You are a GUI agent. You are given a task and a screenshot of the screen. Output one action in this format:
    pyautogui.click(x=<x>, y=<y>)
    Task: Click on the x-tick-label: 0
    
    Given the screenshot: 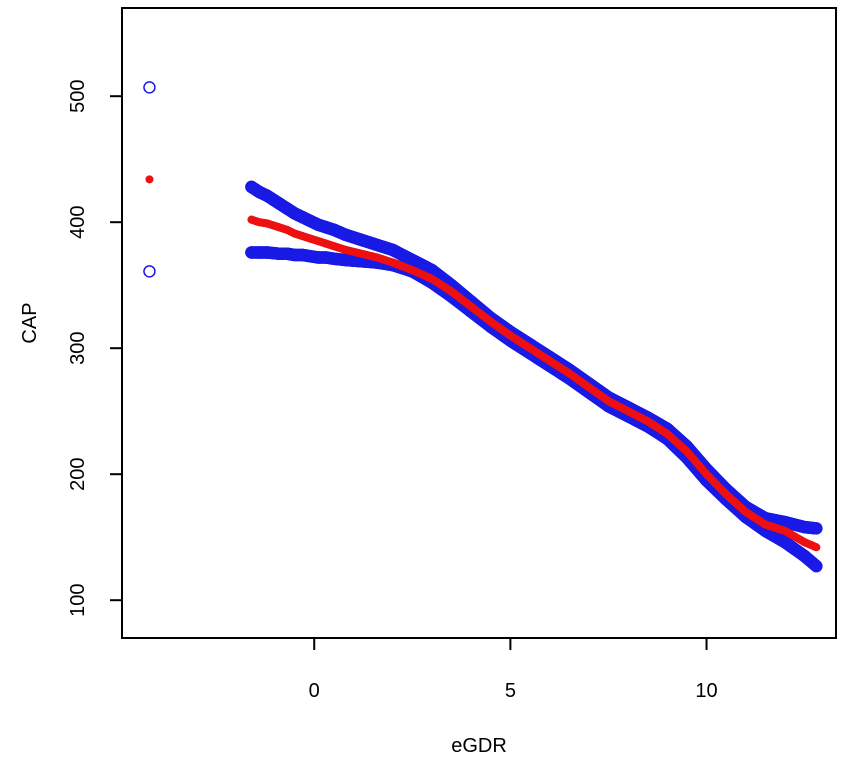 What is the action you would take?
    pyautogui.click(x=314, y=691)
    